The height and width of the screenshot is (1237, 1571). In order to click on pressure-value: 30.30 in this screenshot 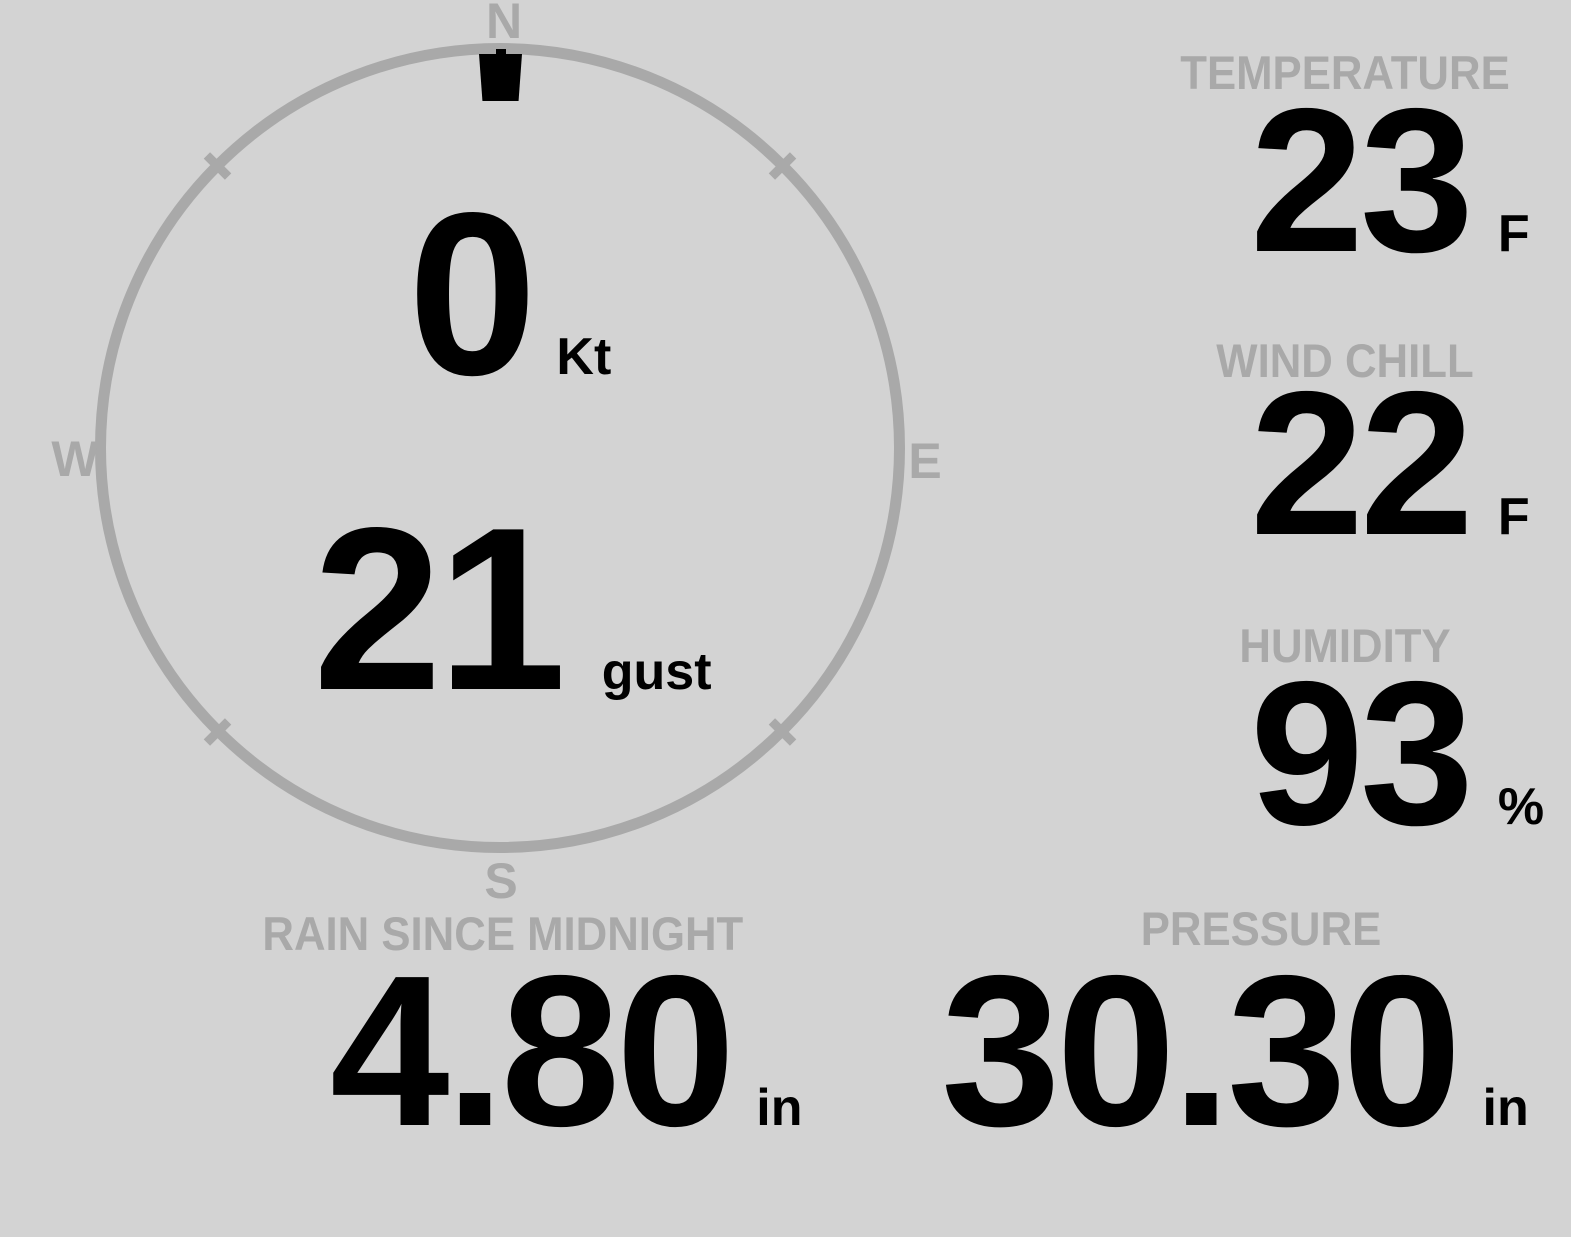, I will do `click(1201, 1050)`.